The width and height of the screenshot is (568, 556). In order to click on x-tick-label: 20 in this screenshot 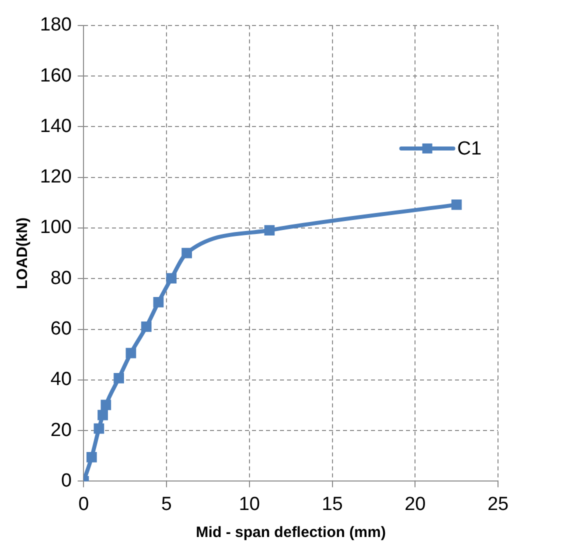, I will do `click(415, 504)`.